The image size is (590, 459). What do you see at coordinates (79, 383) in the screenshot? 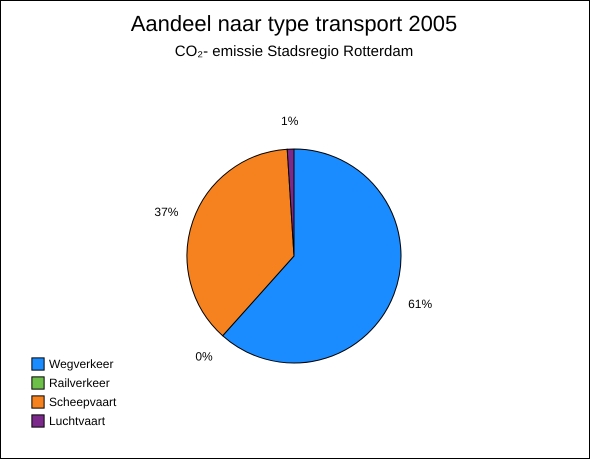
I see `legend-label: Railverkeer` at bounding box center [79, 383].